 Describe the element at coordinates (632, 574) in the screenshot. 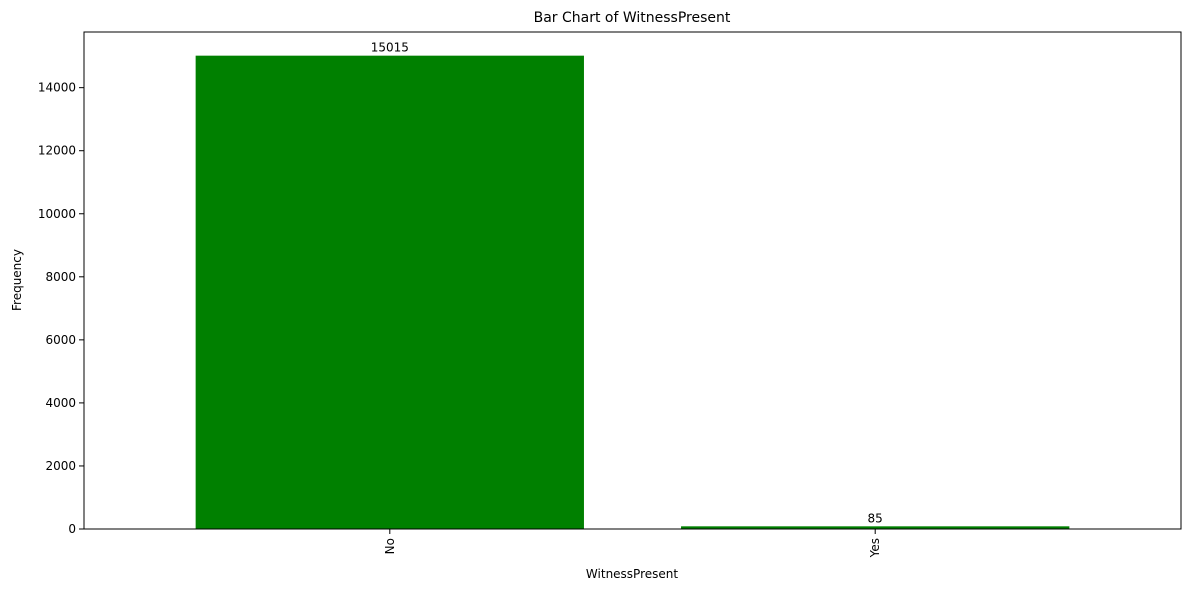

I see `x-axis-label: WitnessPresent` at that location.